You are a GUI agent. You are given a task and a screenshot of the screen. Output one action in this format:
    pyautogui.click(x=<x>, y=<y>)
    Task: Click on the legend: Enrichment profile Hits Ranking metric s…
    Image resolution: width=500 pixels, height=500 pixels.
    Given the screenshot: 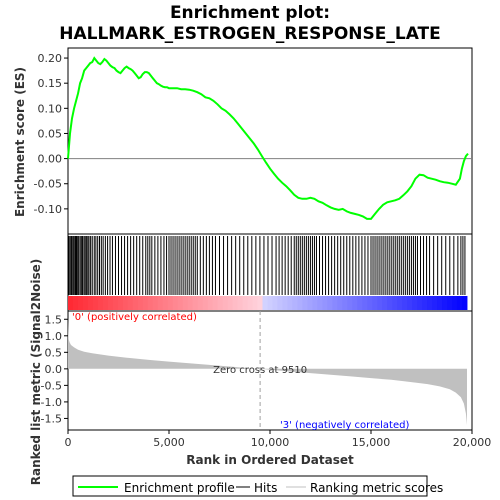 What is the action you would take?
    pyautogui.click(x=257, y=486)
    